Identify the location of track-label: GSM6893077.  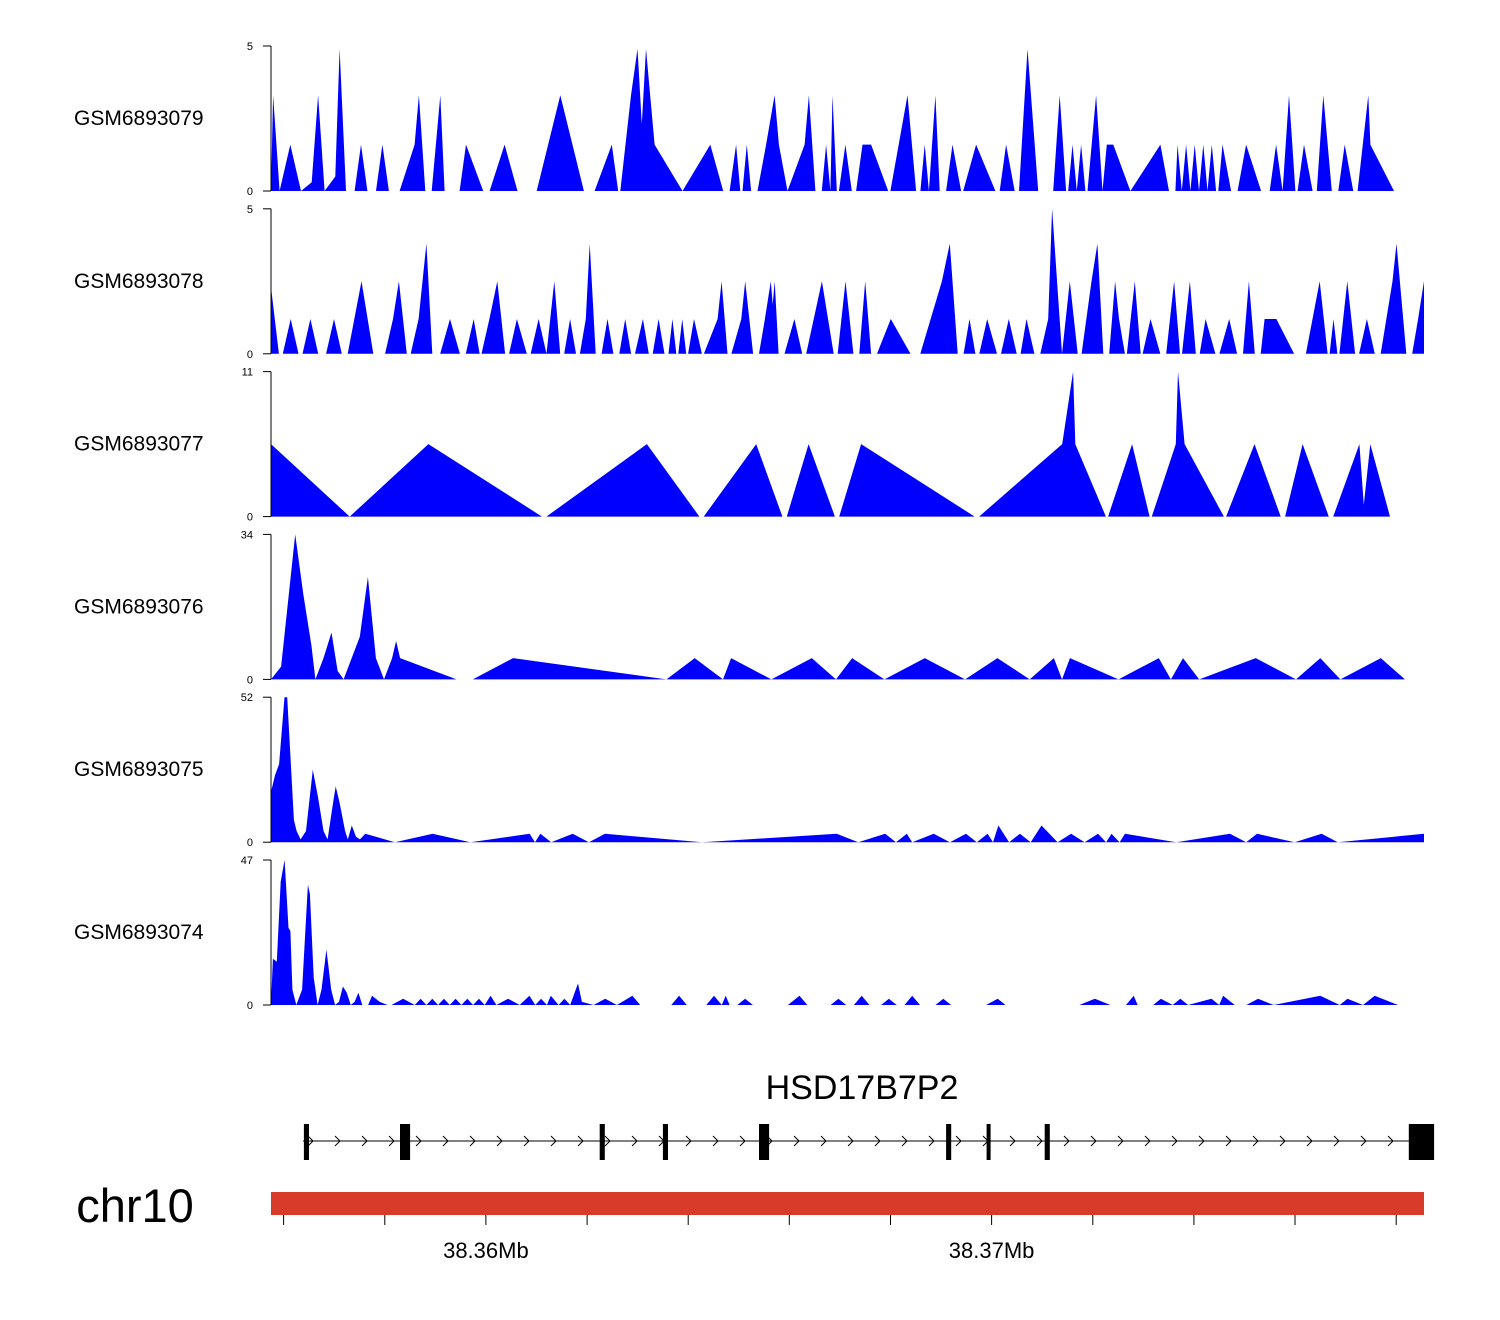
(139, 444).